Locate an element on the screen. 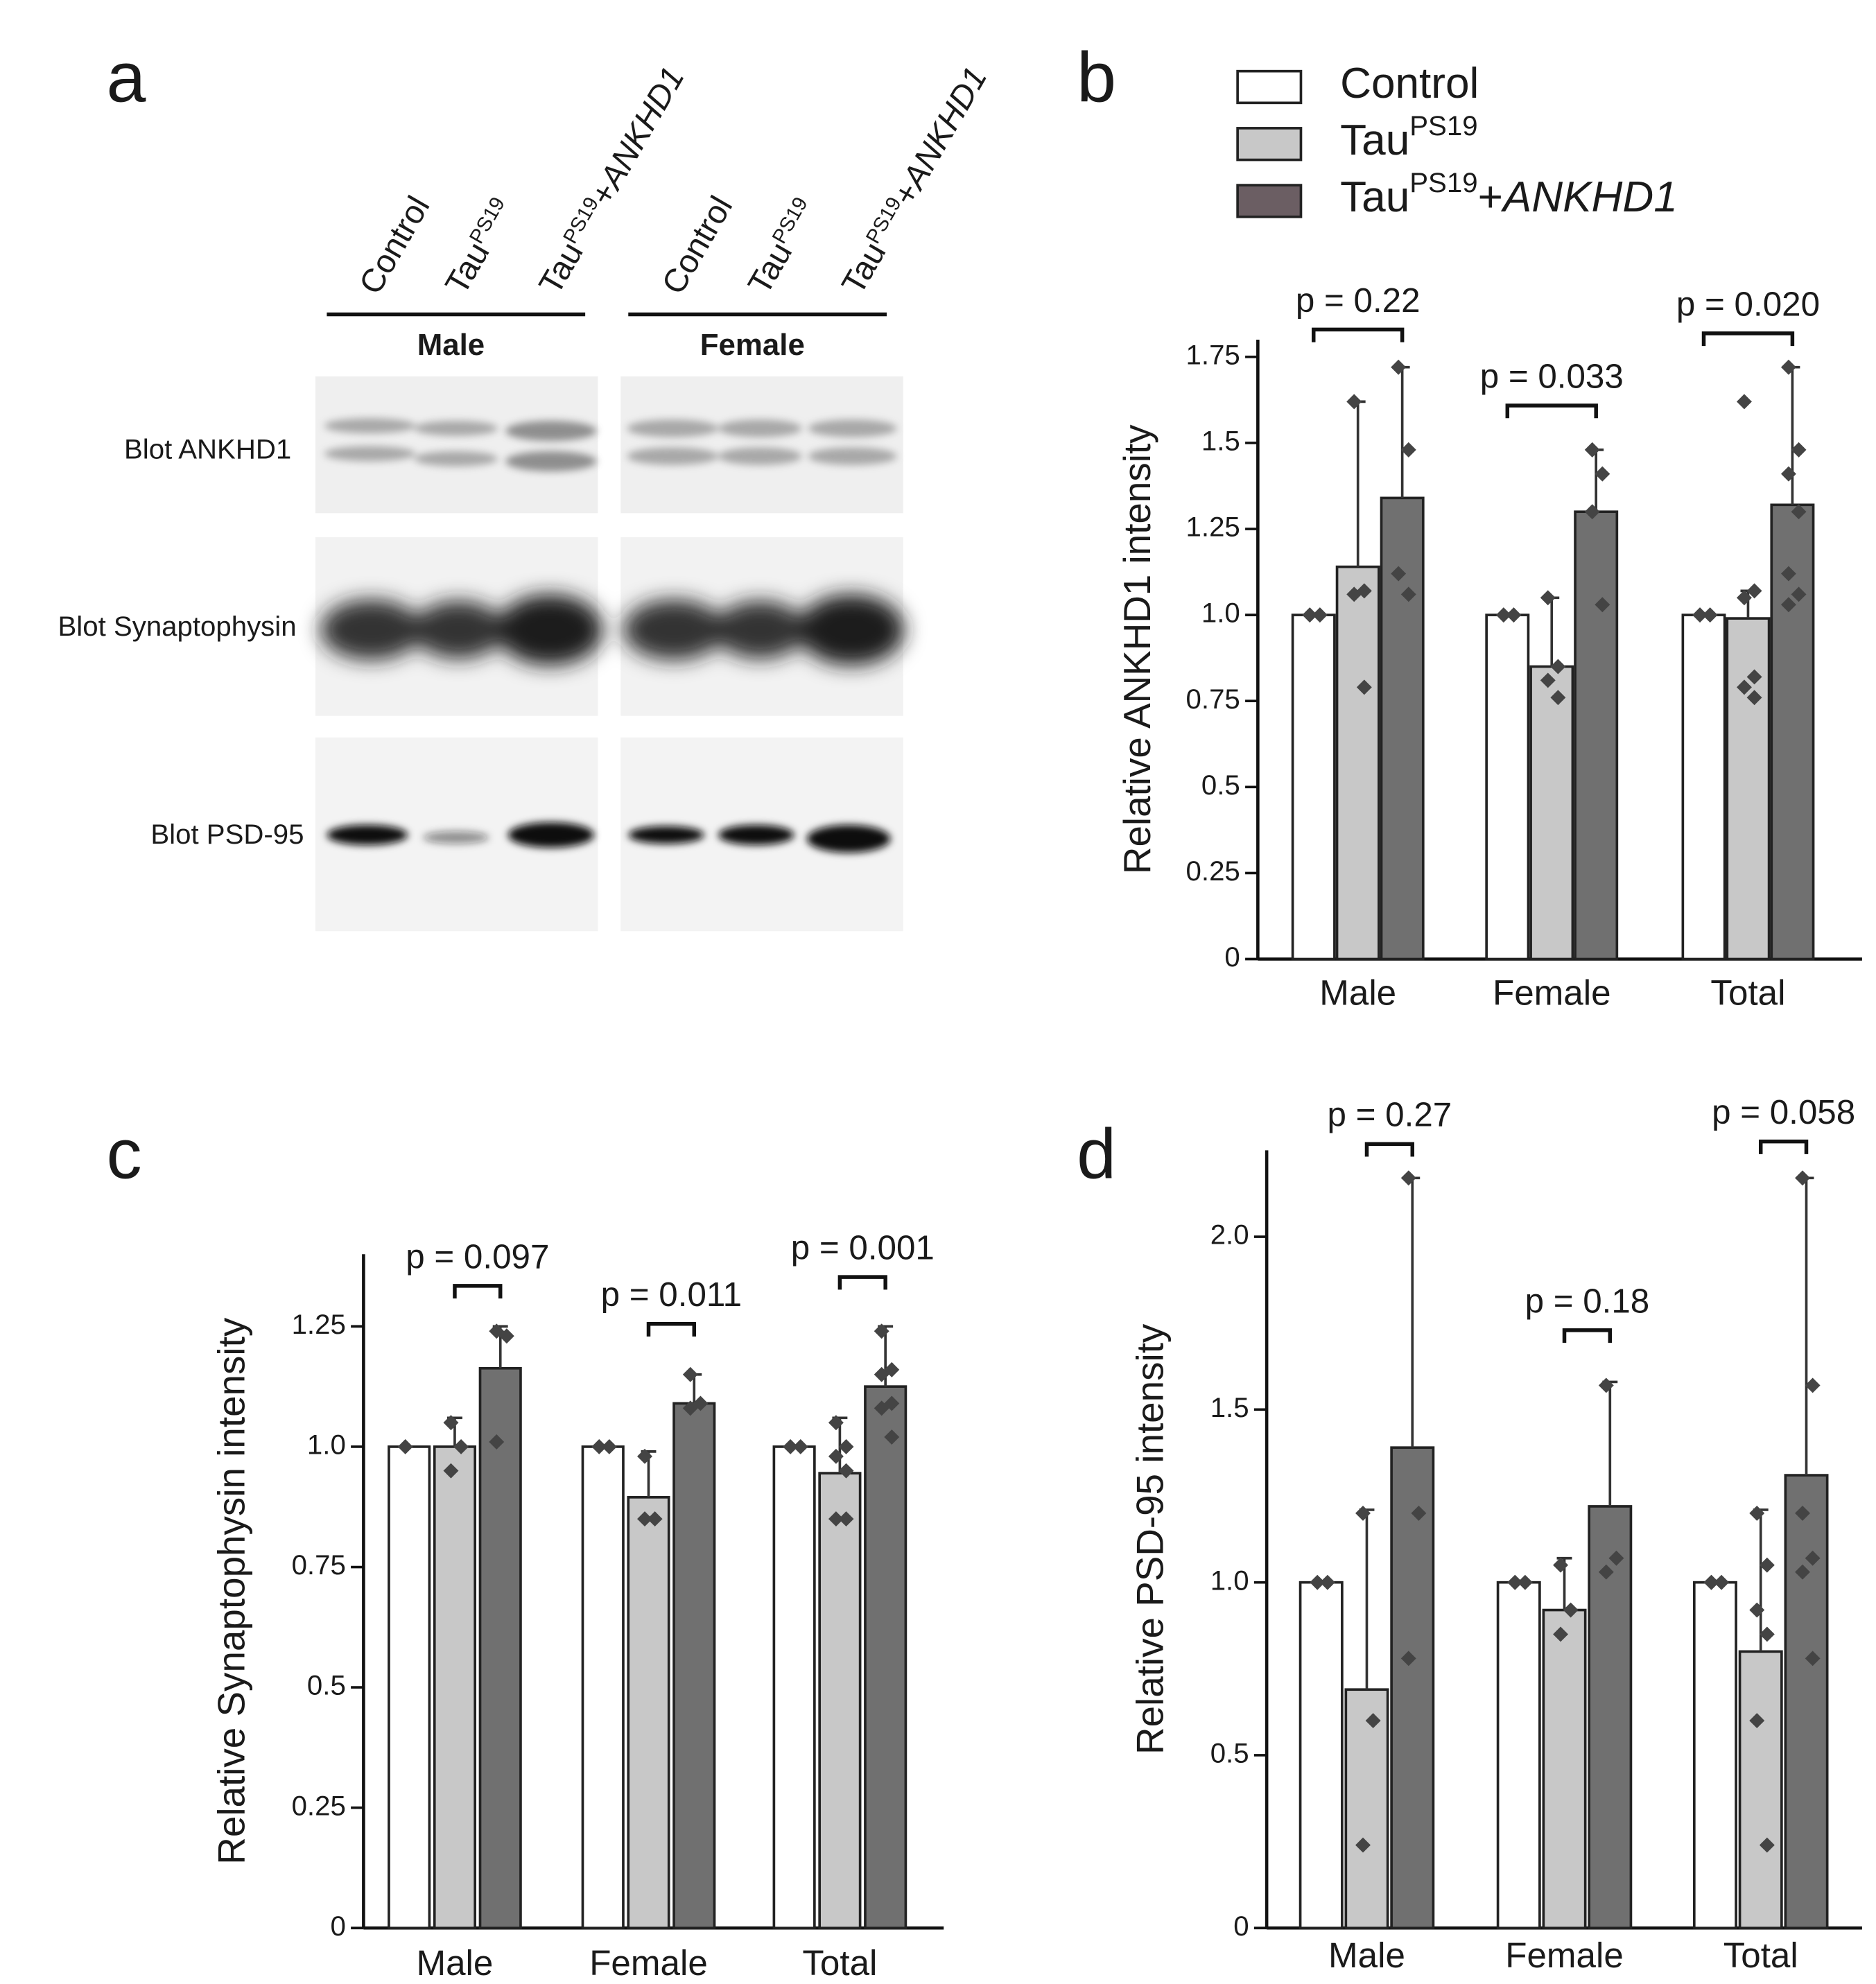  x-tick-label: Total is located at coordinates (1760, 1955).